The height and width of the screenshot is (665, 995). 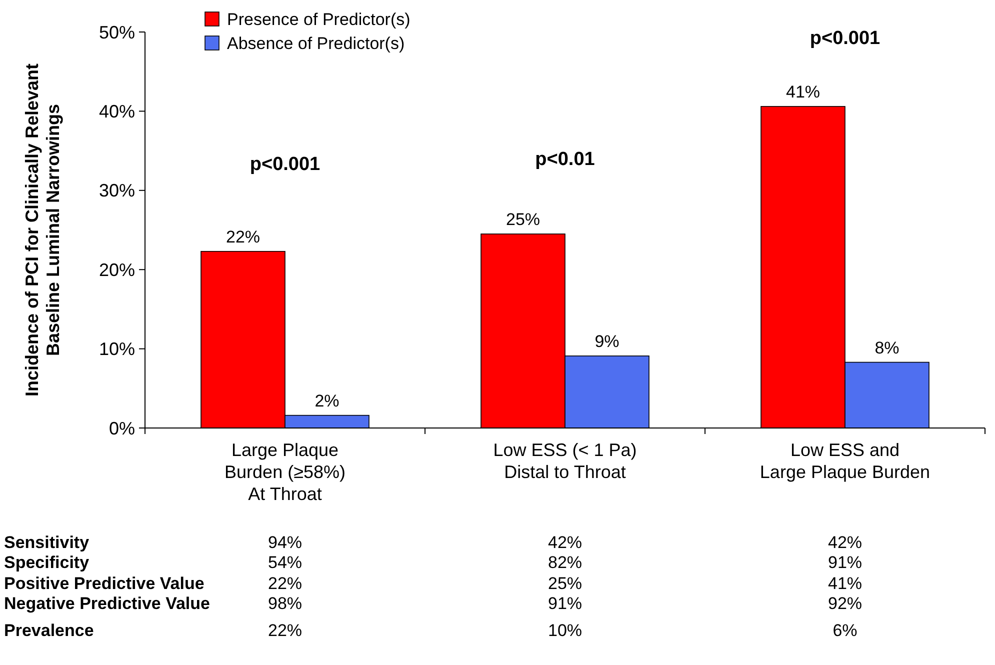 I want to click on text: Sensitivity, so click(x=47, y=542).